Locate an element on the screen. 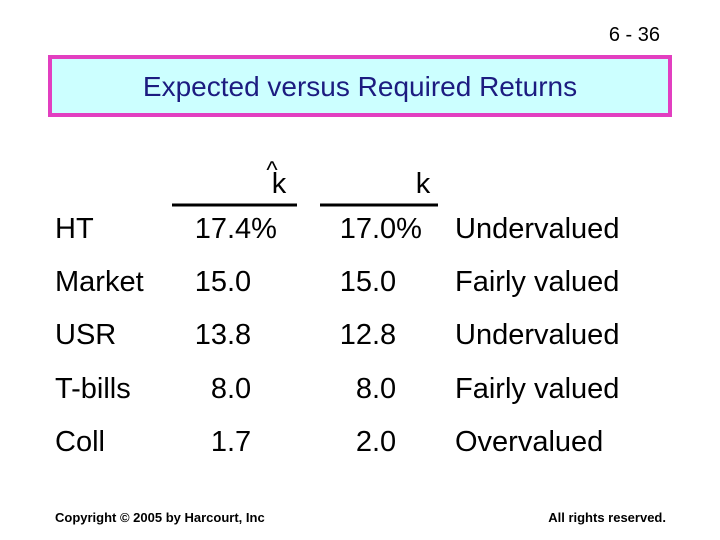 Image resolution: width=720 pixels, height=540 pixels. required-return: 17.0% is located at coordinates (381, 229).